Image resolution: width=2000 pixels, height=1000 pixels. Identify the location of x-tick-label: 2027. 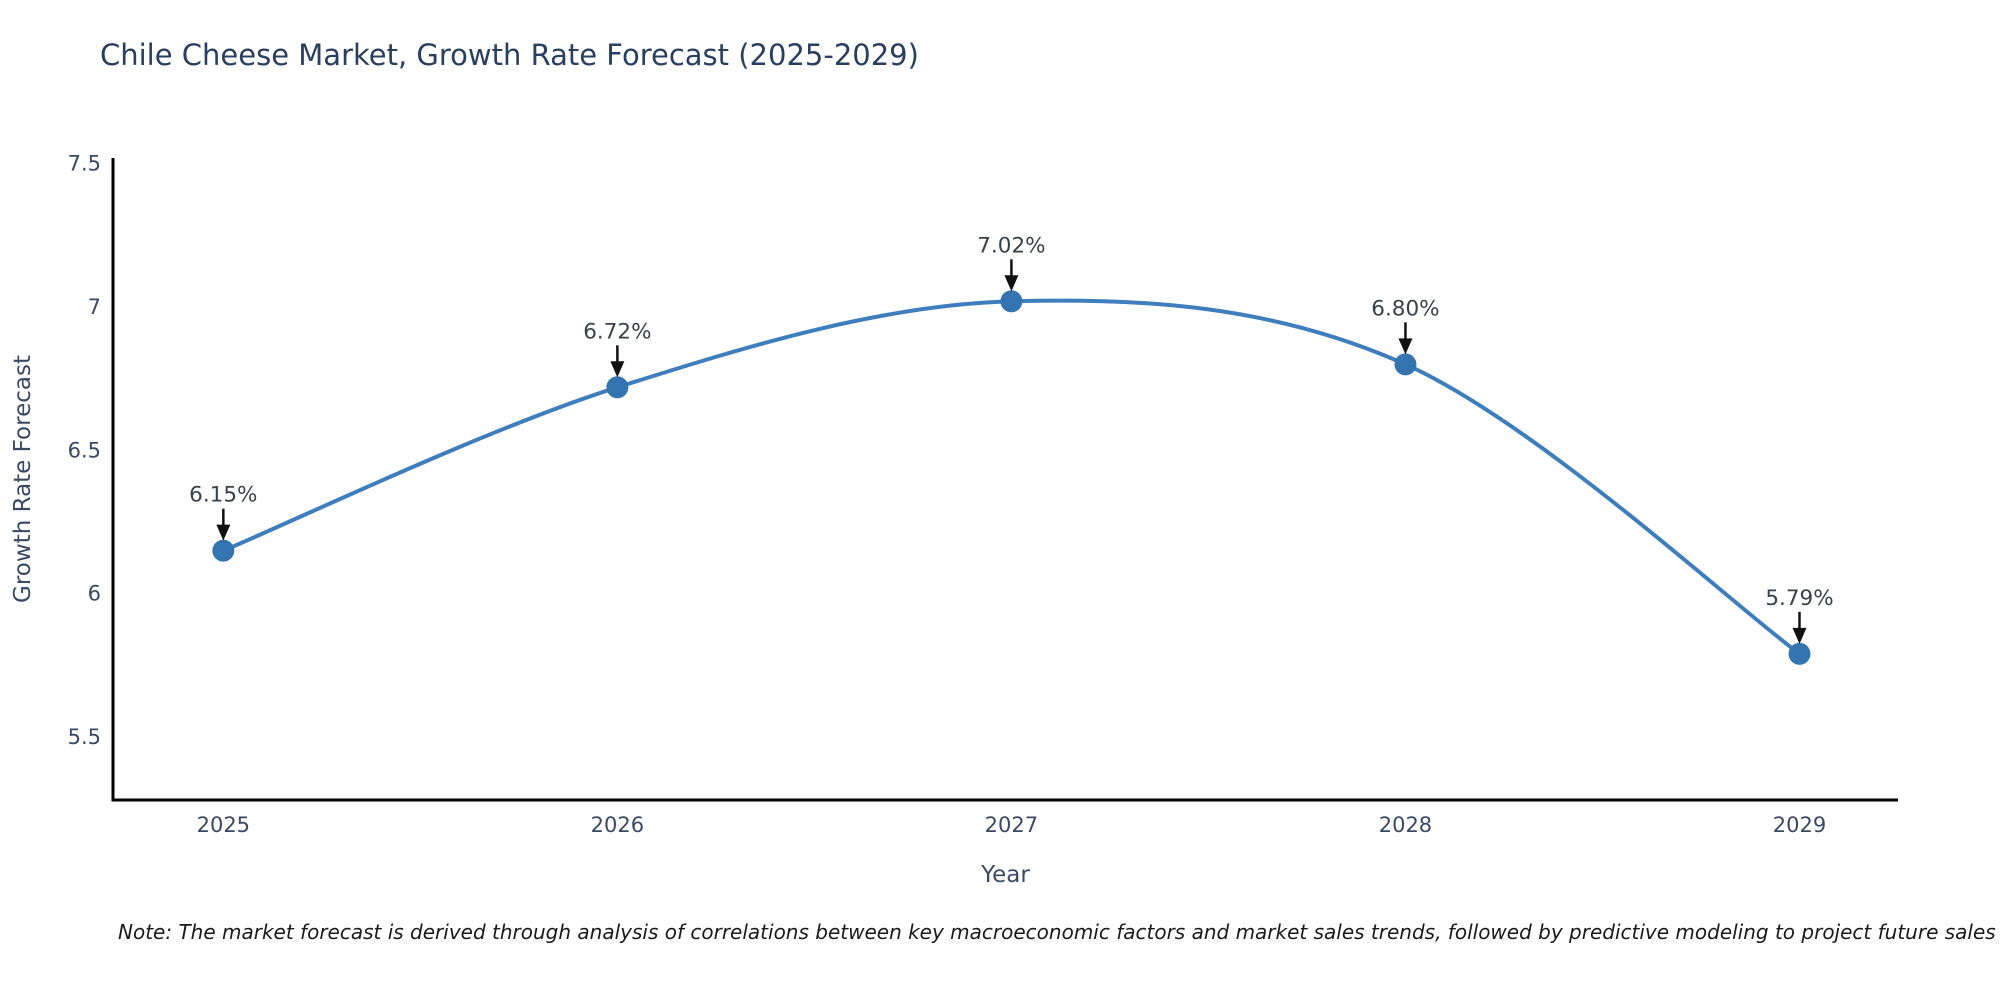
(1011, 825).